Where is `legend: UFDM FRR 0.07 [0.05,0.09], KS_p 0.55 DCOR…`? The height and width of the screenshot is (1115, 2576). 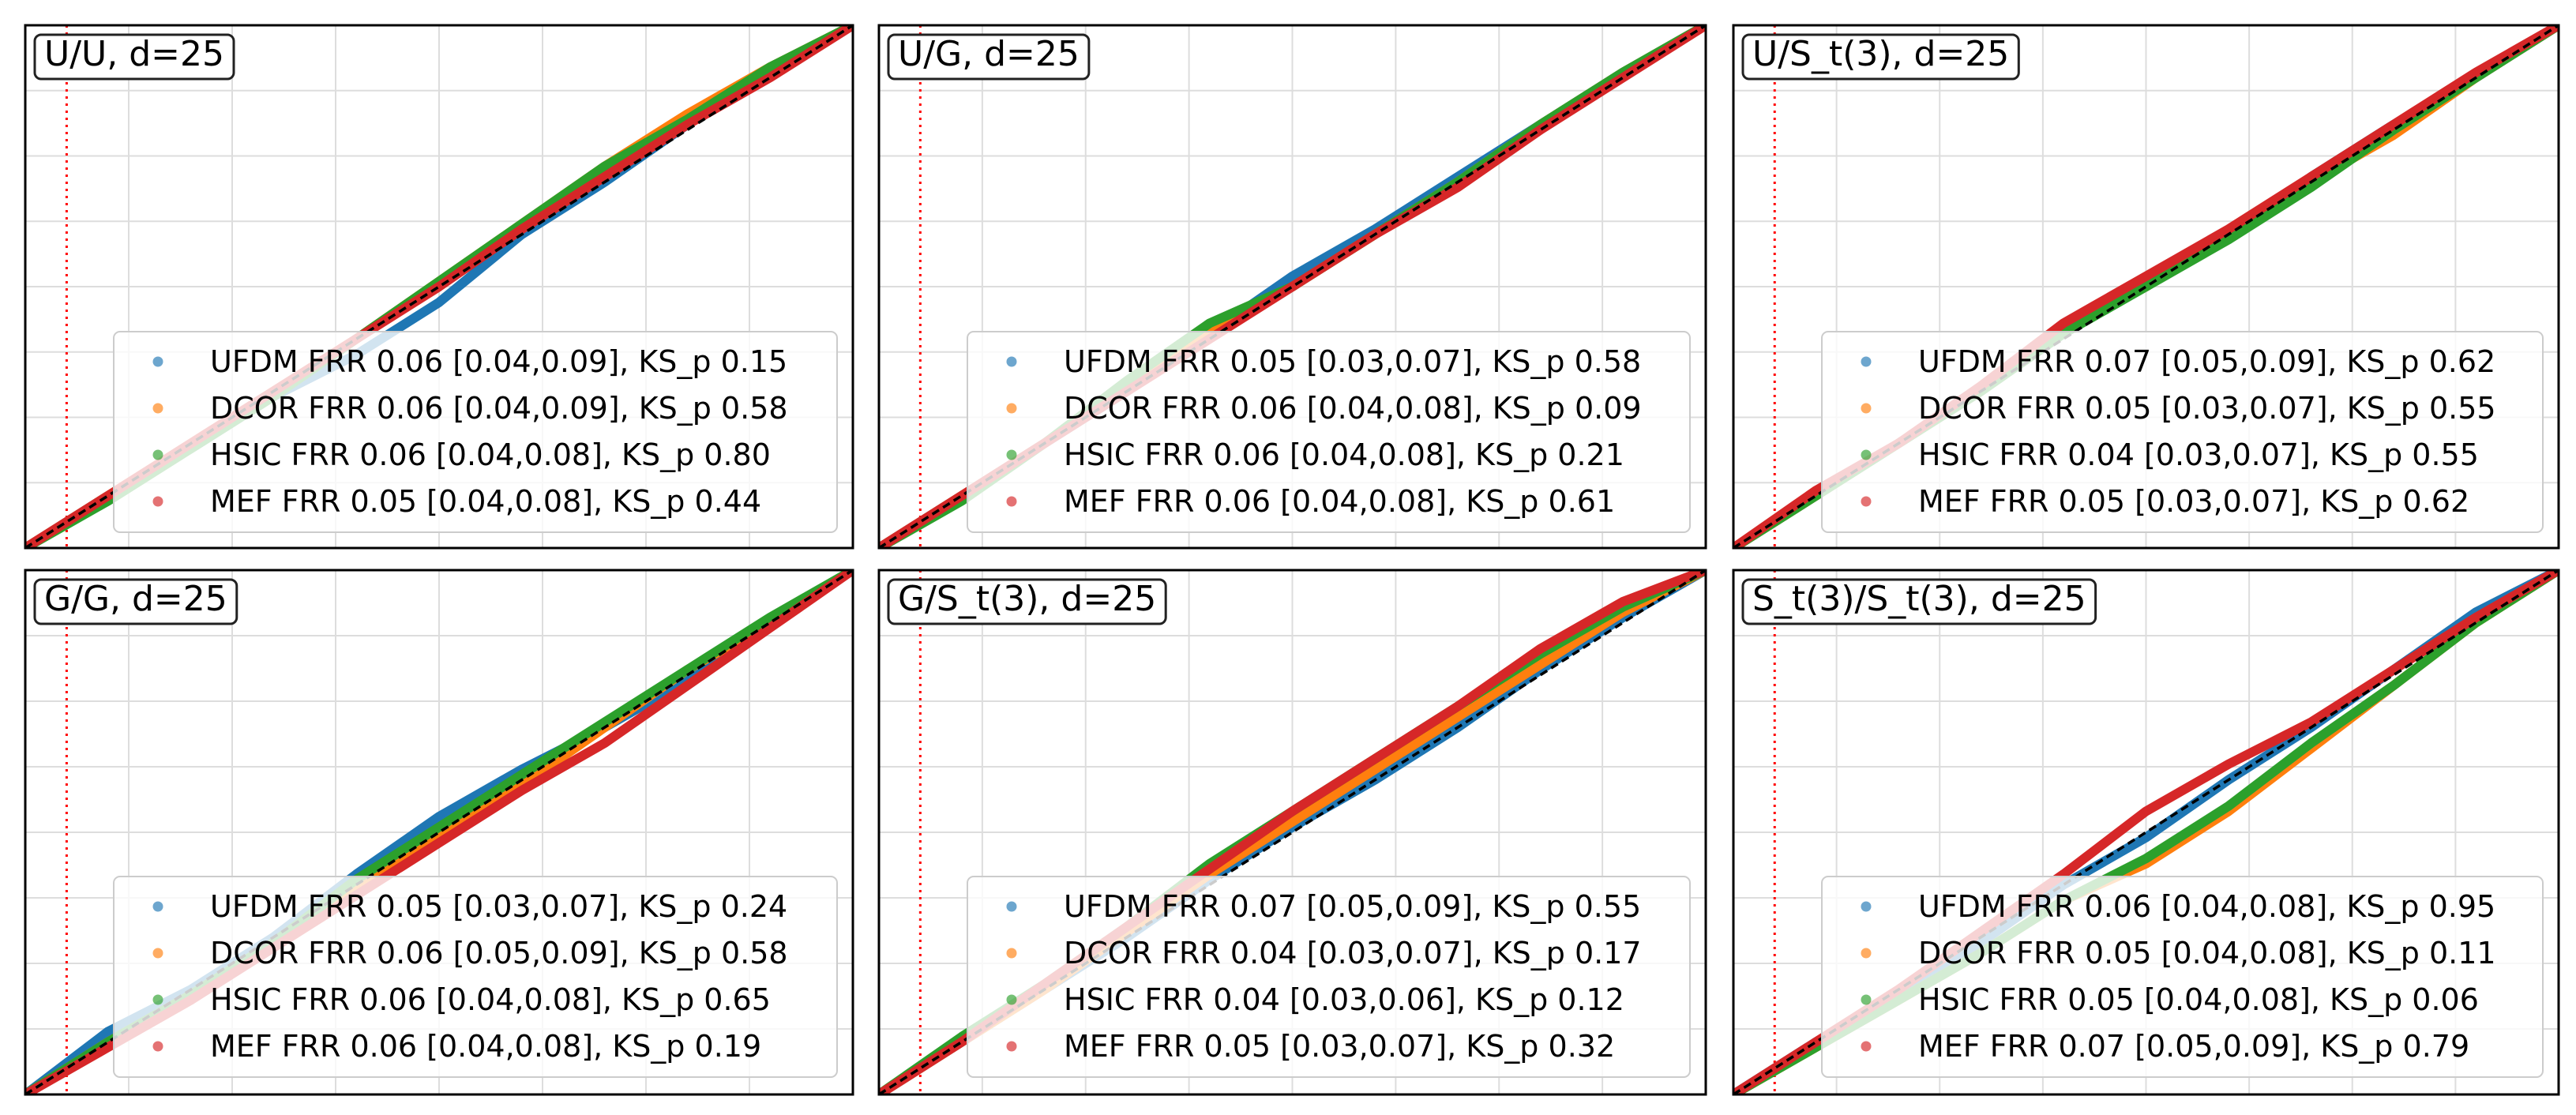
legend: UFDM FRR 0.07 [0.05,0.09], KS_p 0.55 DCOR… is located at coordinates (1329, 977).